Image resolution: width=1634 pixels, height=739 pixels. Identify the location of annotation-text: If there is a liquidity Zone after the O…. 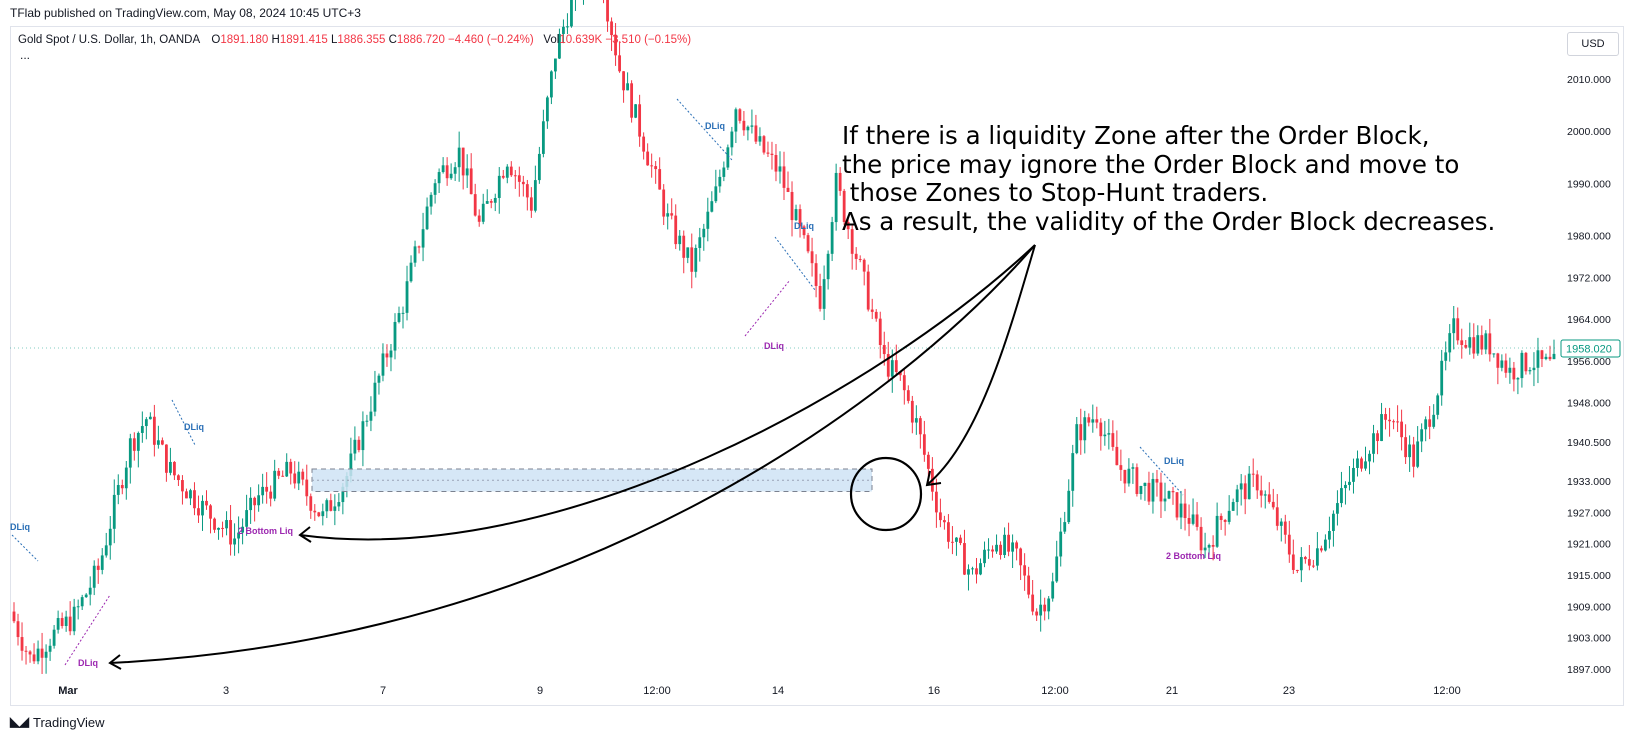
(1169, 178).